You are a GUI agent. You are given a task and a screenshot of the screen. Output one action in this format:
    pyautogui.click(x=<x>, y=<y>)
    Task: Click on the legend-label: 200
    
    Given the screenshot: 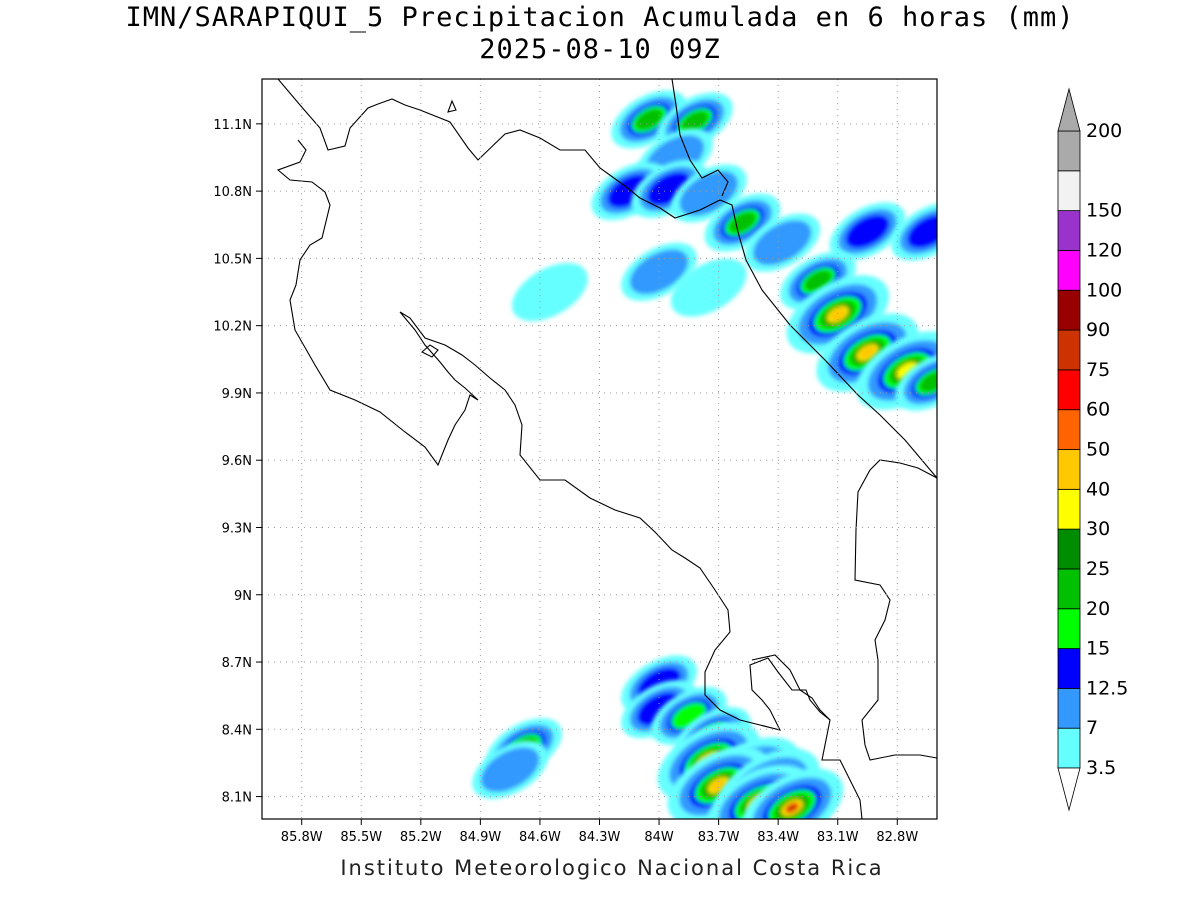 What is the action you would take?
    pyautogui.click(x=1104, y=131)
    